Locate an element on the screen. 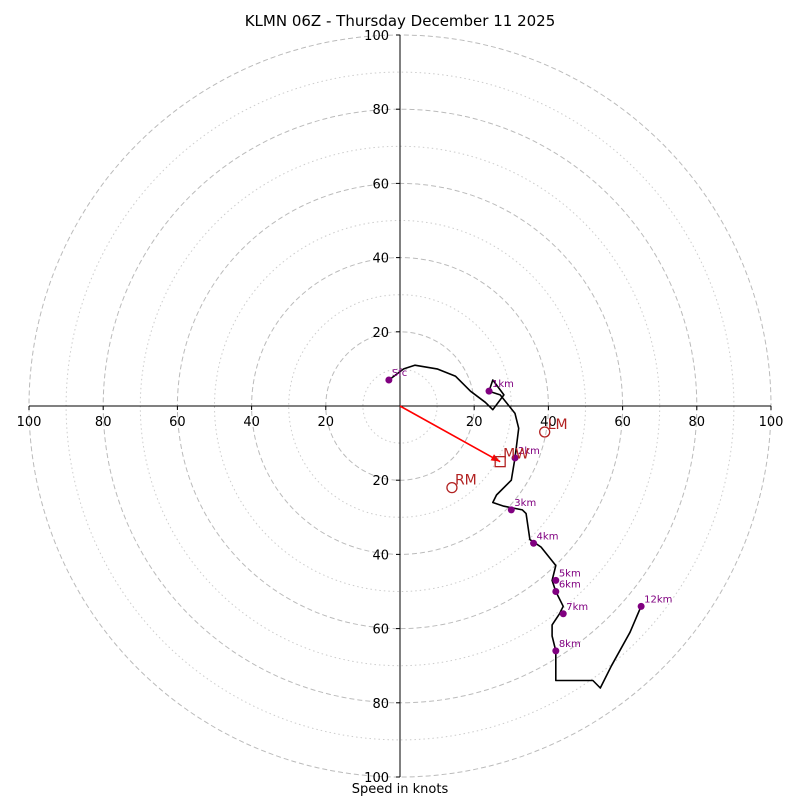 This screenshot has width=800, height=800. height-label-Sfc: Sfc is located at coordinates (399, 373).